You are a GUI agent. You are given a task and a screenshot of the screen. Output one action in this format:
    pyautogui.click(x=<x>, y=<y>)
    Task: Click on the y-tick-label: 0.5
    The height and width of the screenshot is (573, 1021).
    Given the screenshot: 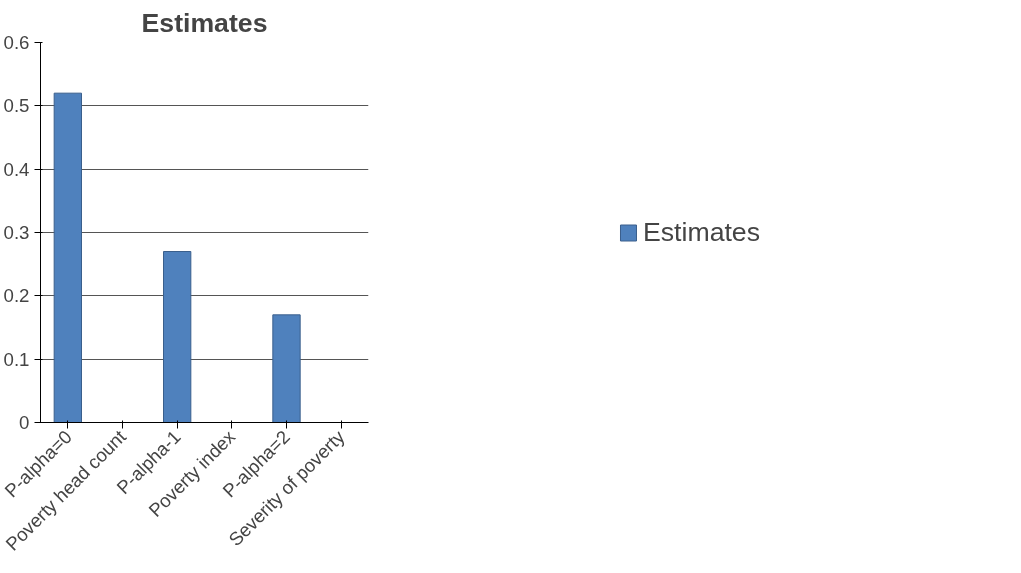 What is the action you would take?
    pyautogui.click(x=16, y=106)
    